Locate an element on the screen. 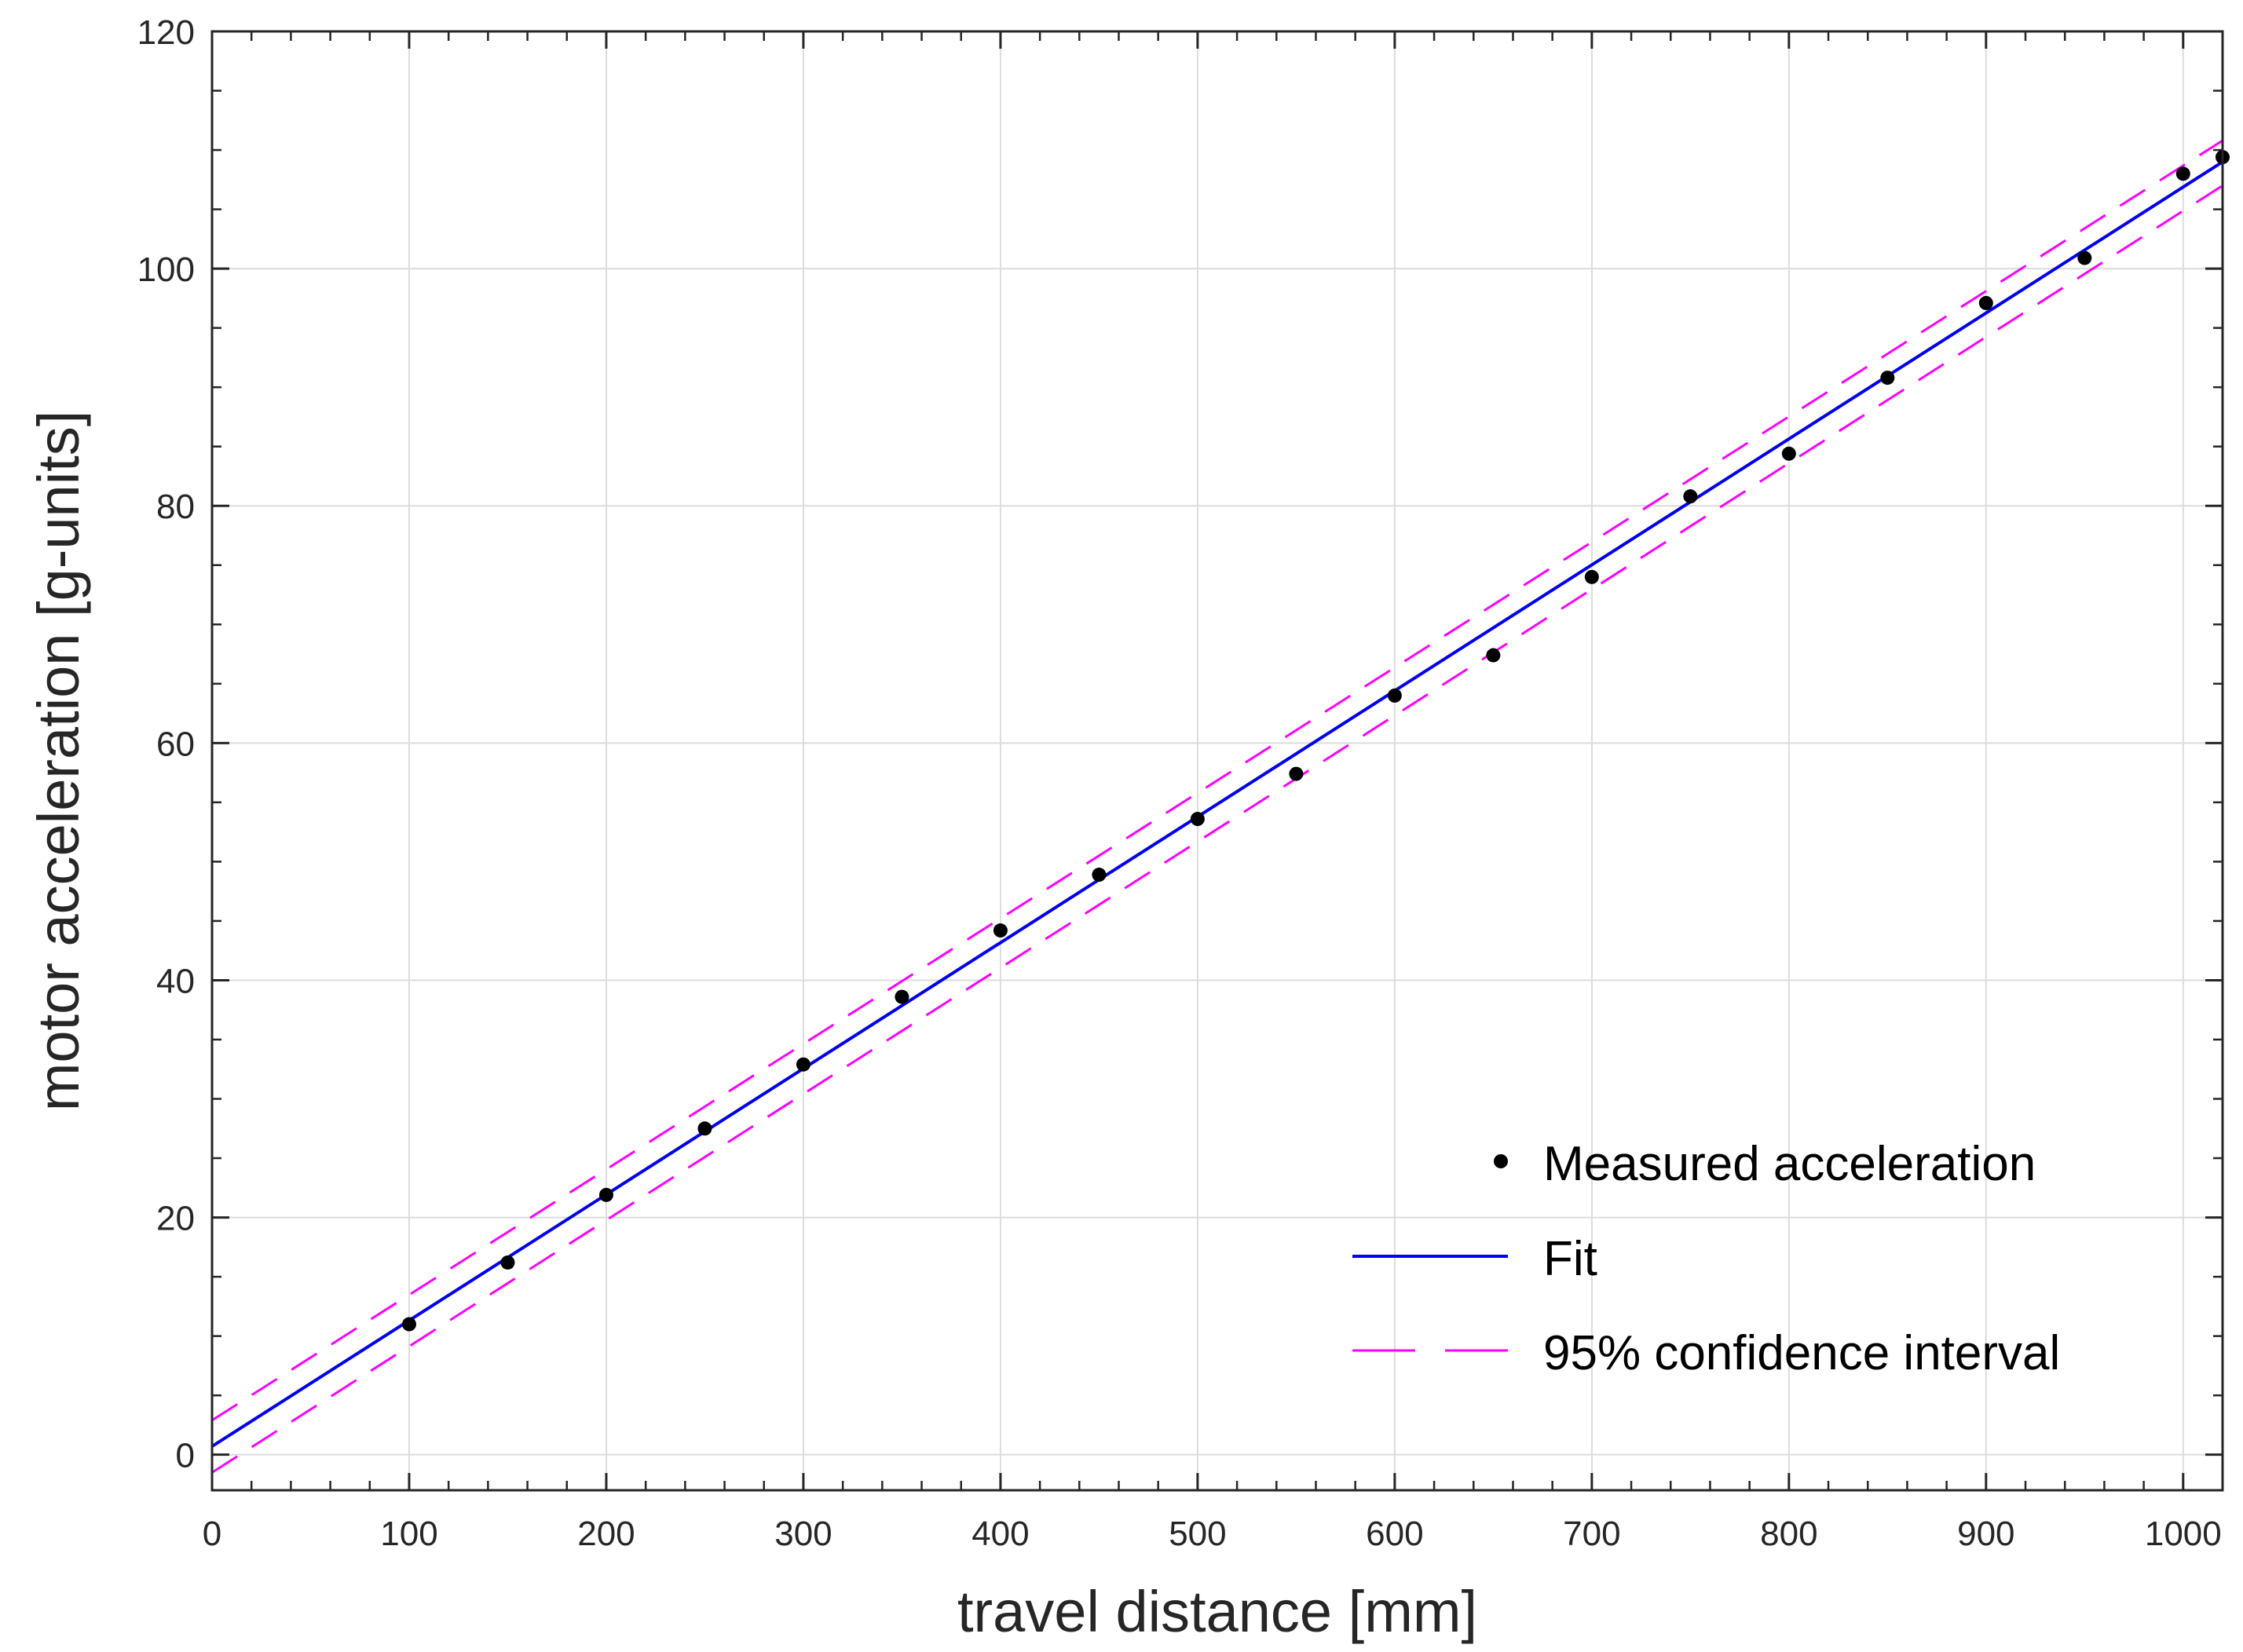 This screenshot has width=2243, height=1652. y-tick-label: 0 is located at coordinates (185, 1456).